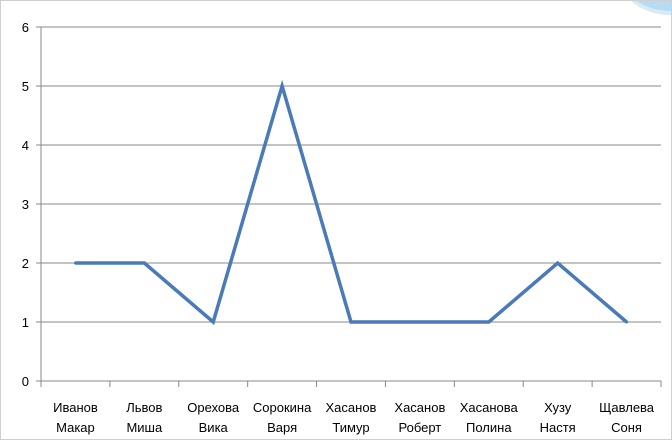  Describe the element at coordinates (75, 427) in the screenshot. I see `x-tick-label: Макар` at that location.